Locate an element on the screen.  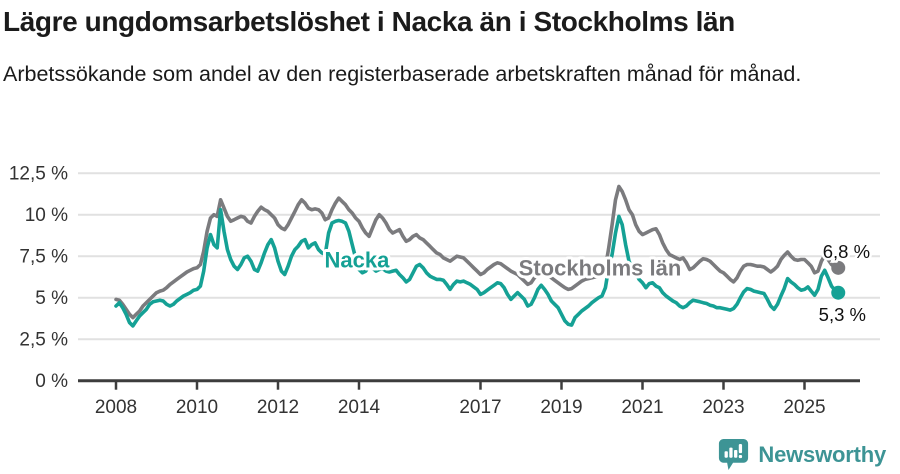
y-axis-label: 2,5 % is located at coordinates (43, 340).